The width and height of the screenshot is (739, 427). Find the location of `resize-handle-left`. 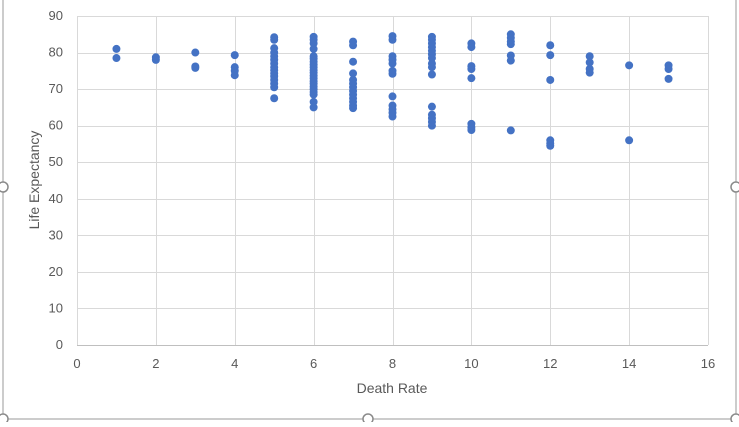

resize-handle-left is located at coordinates (4, 187).